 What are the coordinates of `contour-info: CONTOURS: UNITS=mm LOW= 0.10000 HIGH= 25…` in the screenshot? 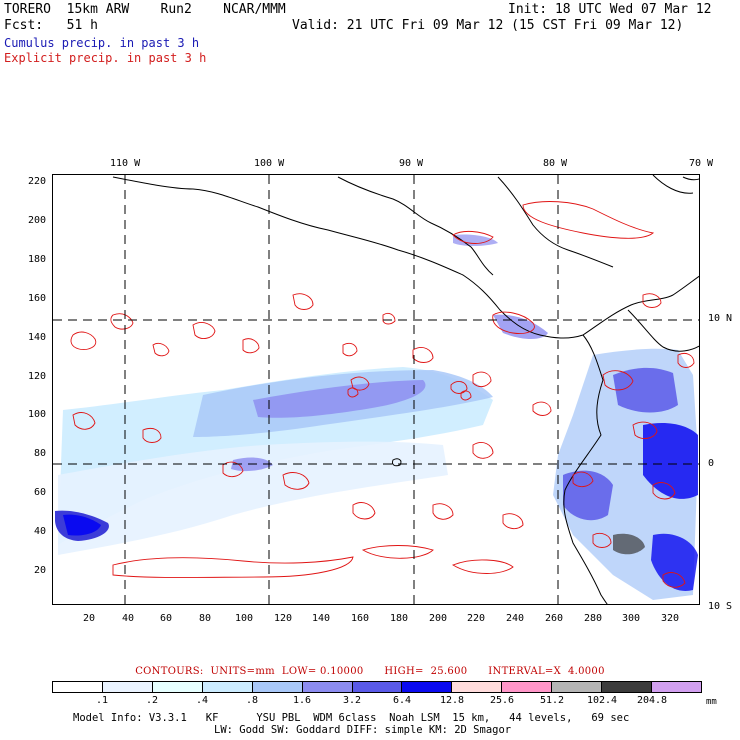 It's located at (370, 671).